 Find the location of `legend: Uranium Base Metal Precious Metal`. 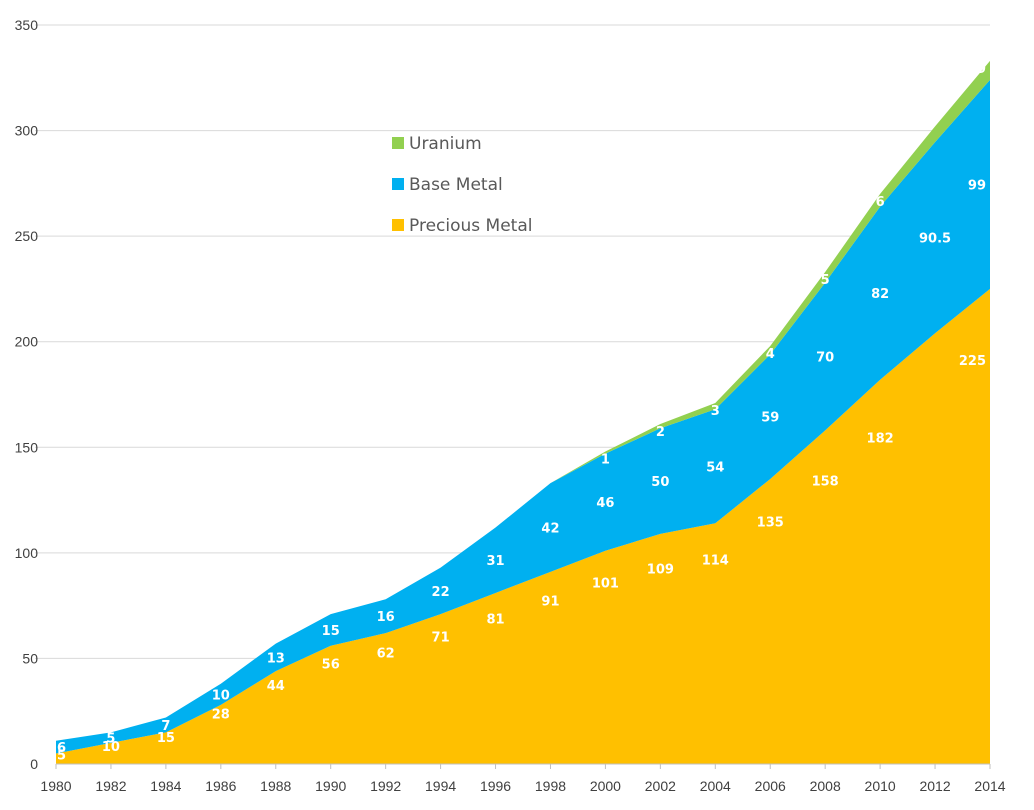

legend: Uranium Base Metal Precious Metal is located at coordinates (462, 185).